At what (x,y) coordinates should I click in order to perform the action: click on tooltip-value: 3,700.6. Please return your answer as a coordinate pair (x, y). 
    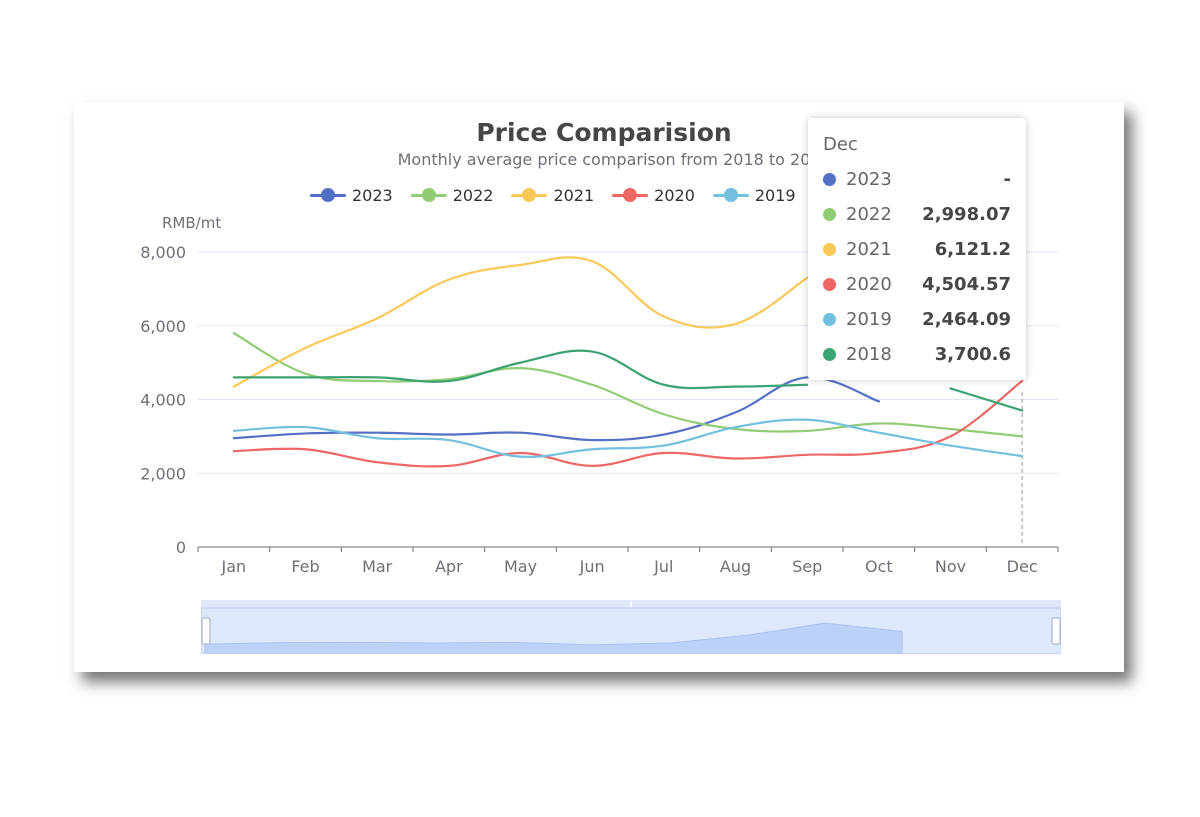
    Looking at the image, I should click on (972, 354).